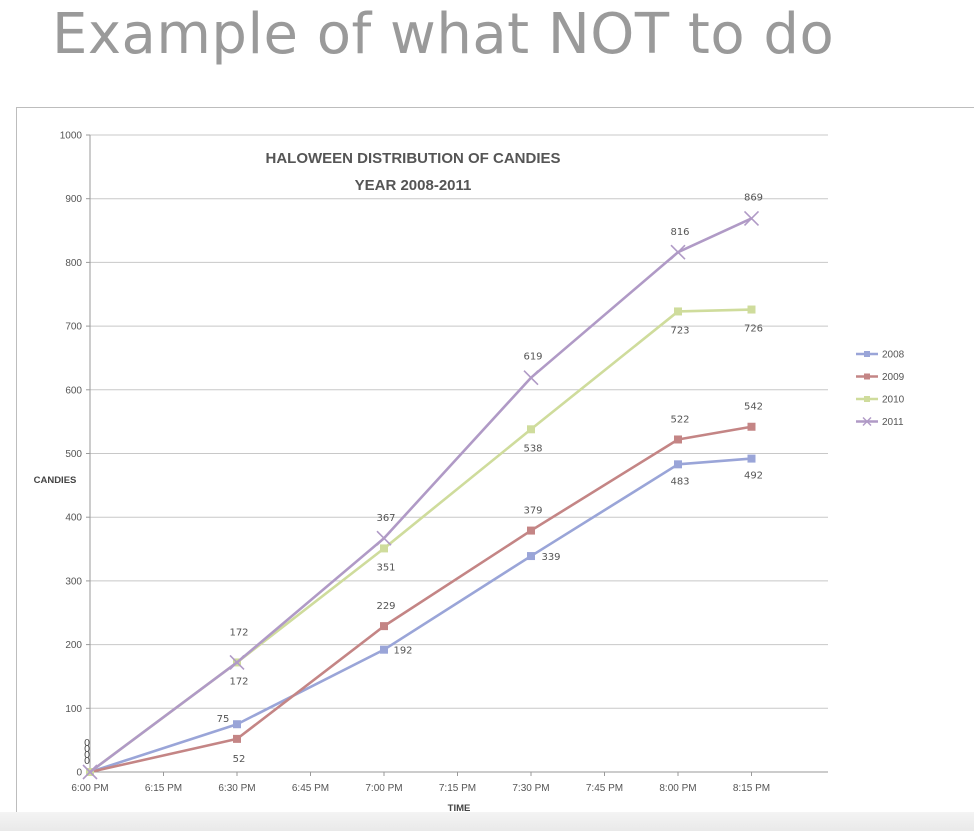 This screenshot has width=974, height=831. Describe the element at coordinates (753, 329) in the screenshot. I see `data-label: 726` at that location.